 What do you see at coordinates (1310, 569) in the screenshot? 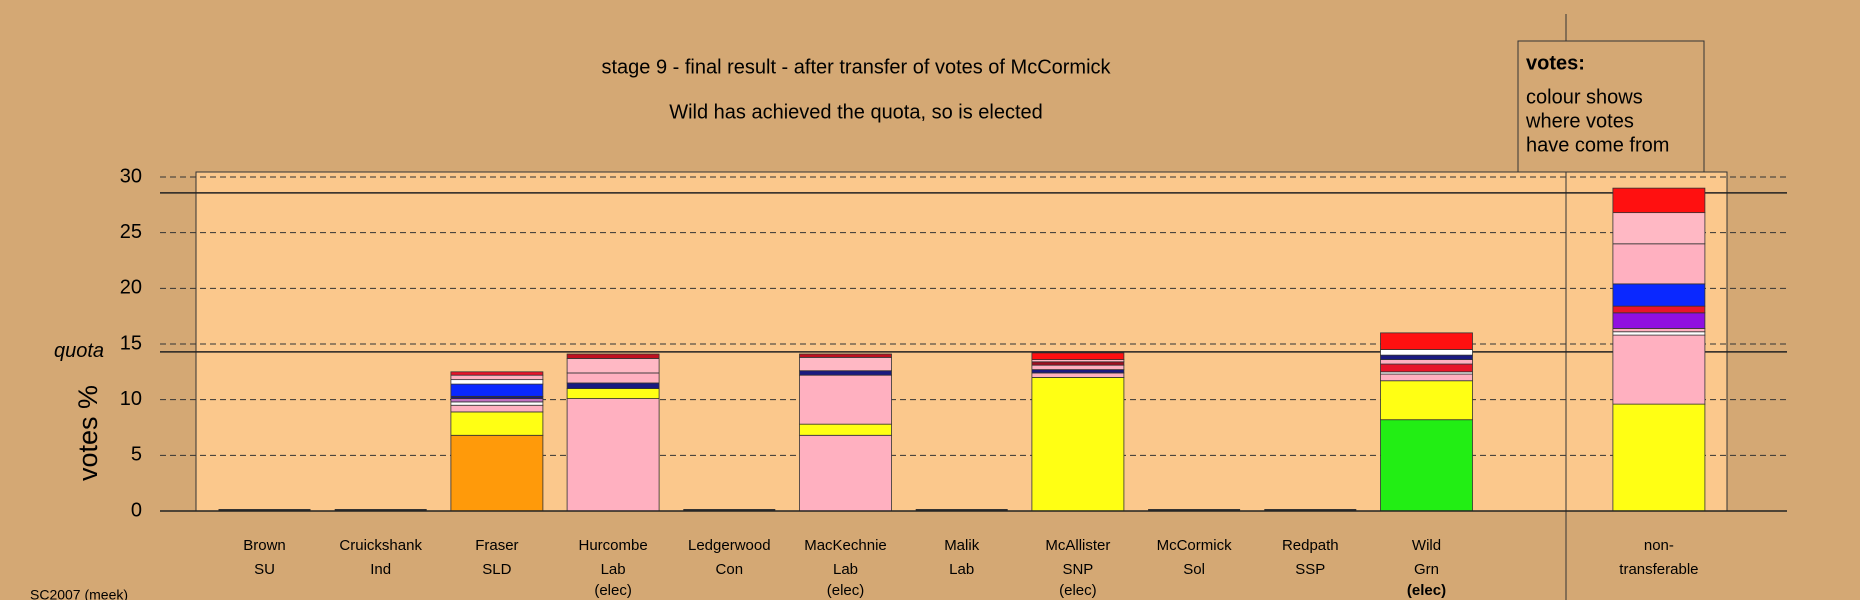
I see `party-label: SSP` at bounding box center [1310, 569].